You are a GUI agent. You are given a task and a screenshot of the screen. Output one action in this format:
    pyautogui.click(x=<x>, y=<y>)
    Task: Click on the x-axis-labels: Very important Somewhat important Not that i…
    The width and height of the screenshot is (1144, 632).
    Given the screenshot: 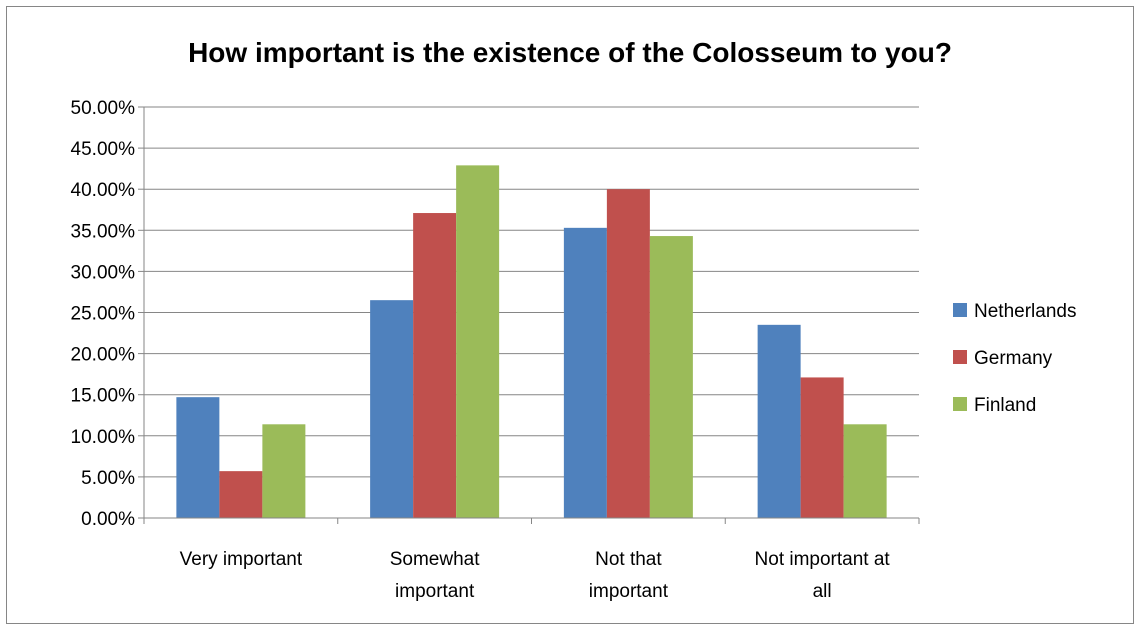 What is the action you would take?
    pyautogui.click(x=535, y=575)
    